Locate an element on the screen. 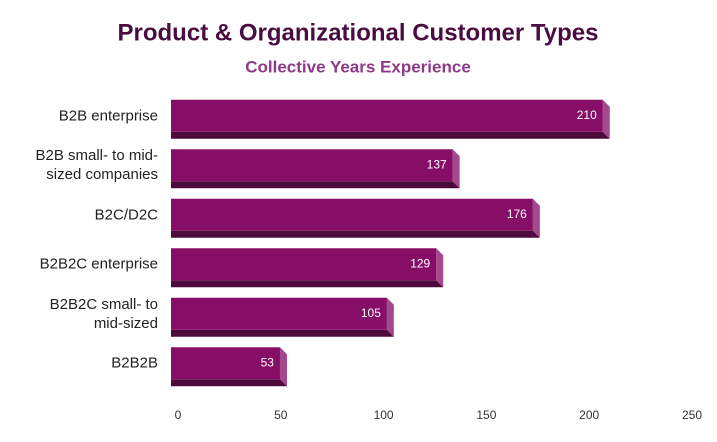  y-tick-label: B2C/D2C is located at coordinates (126, 215).